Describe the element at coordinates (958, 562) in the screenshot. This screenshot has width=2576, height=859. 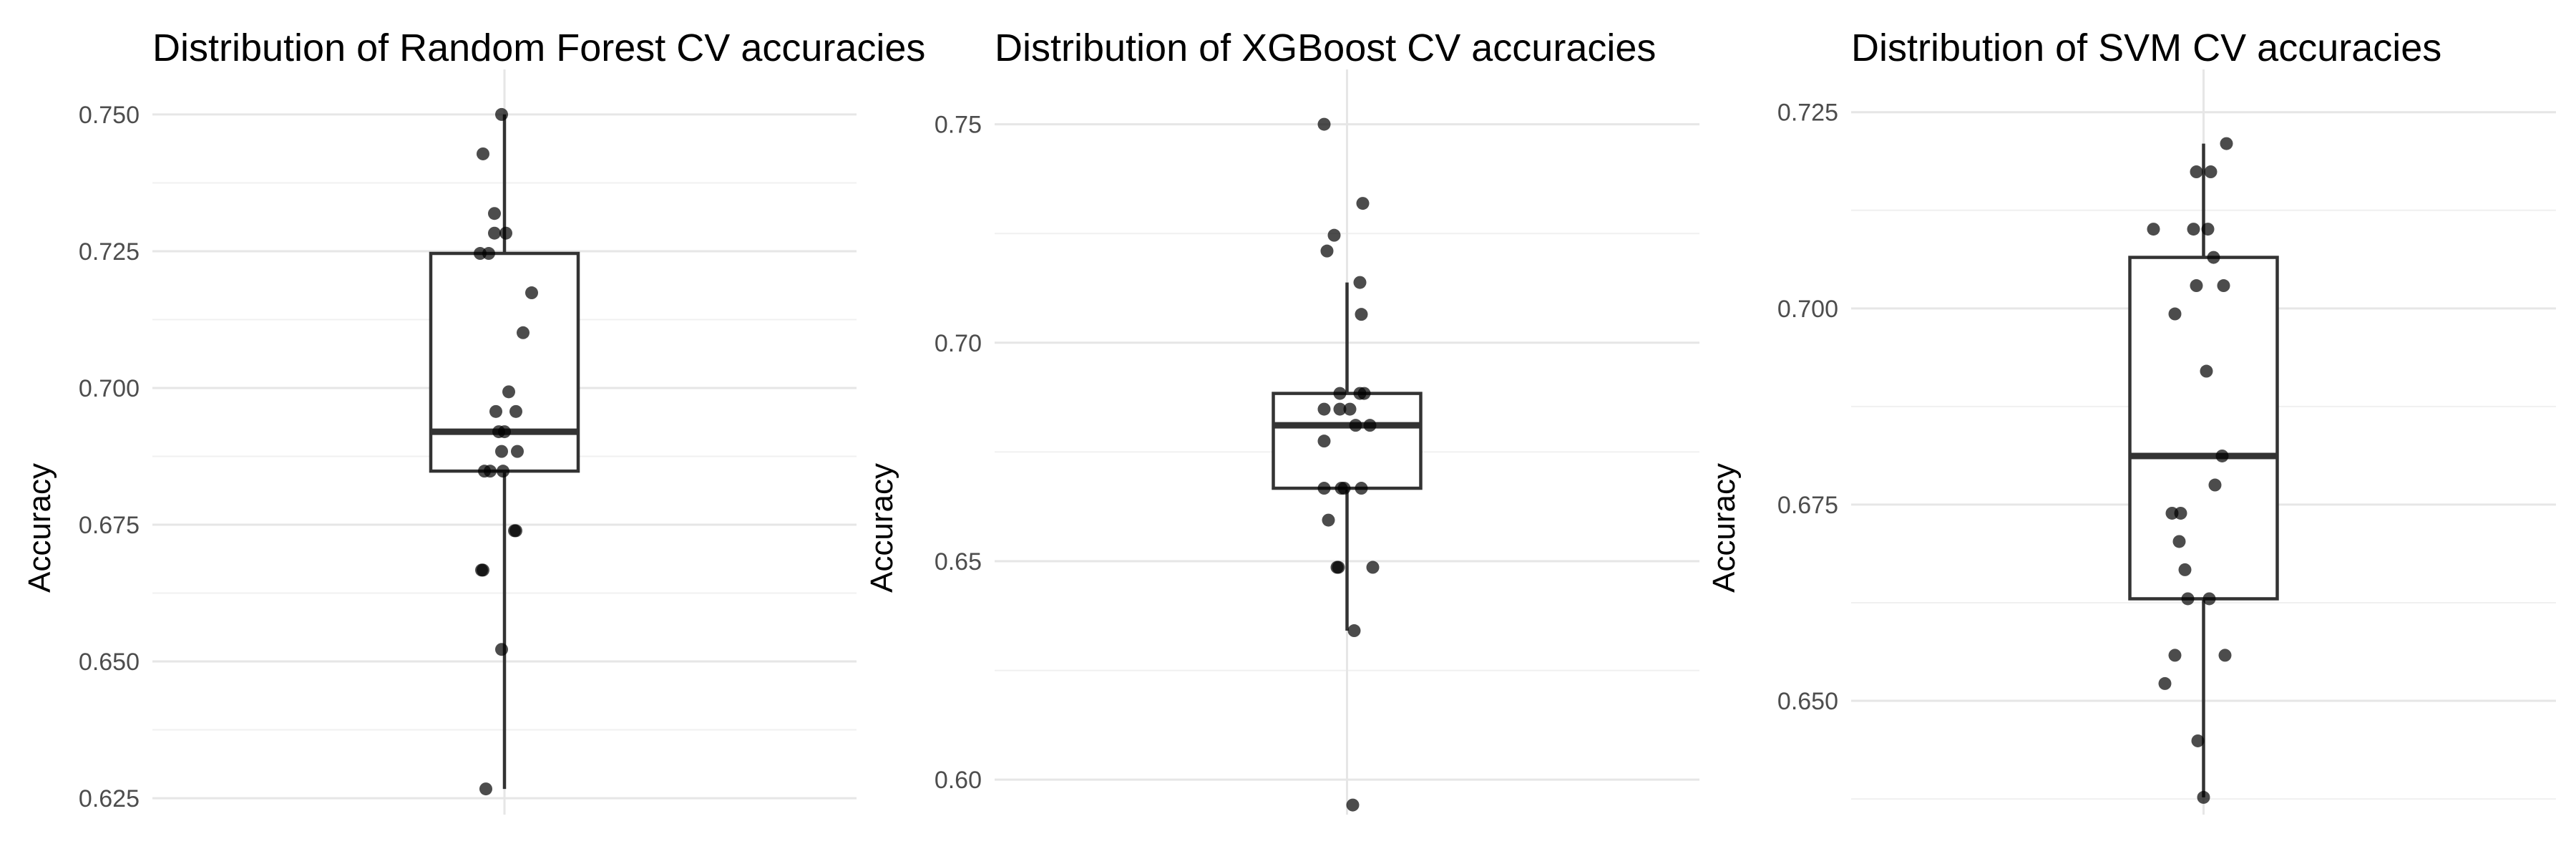
I see `y-tick-label: 0.65` at that location.